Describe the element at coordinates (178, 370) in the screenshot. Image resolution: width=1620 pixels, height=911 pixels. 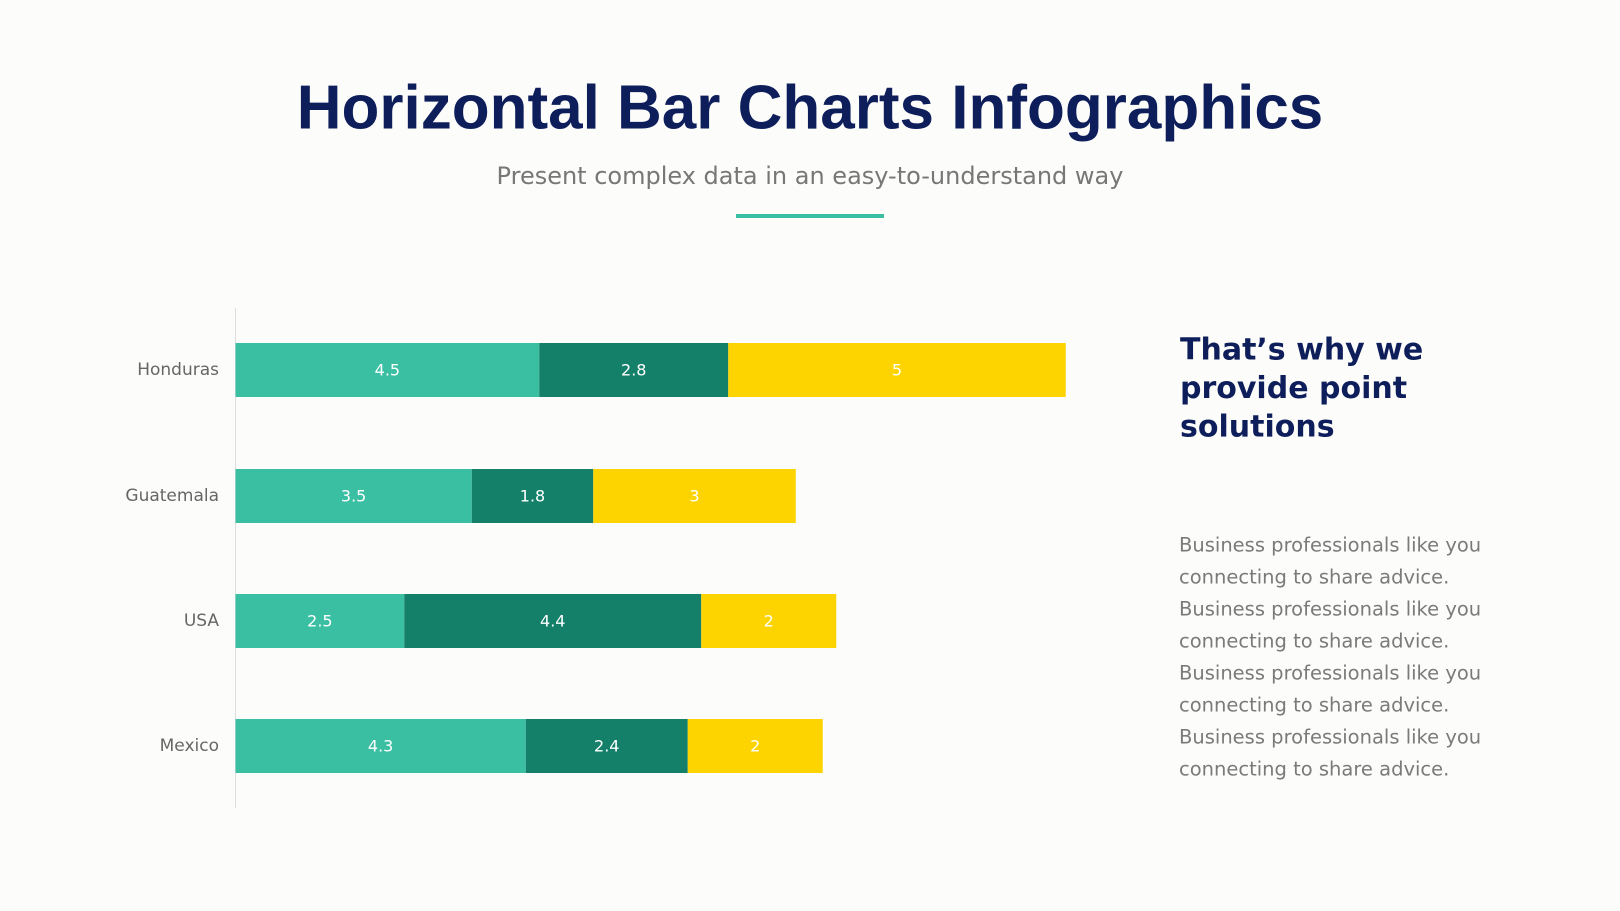
I see `category-label: Honduras` at that location.